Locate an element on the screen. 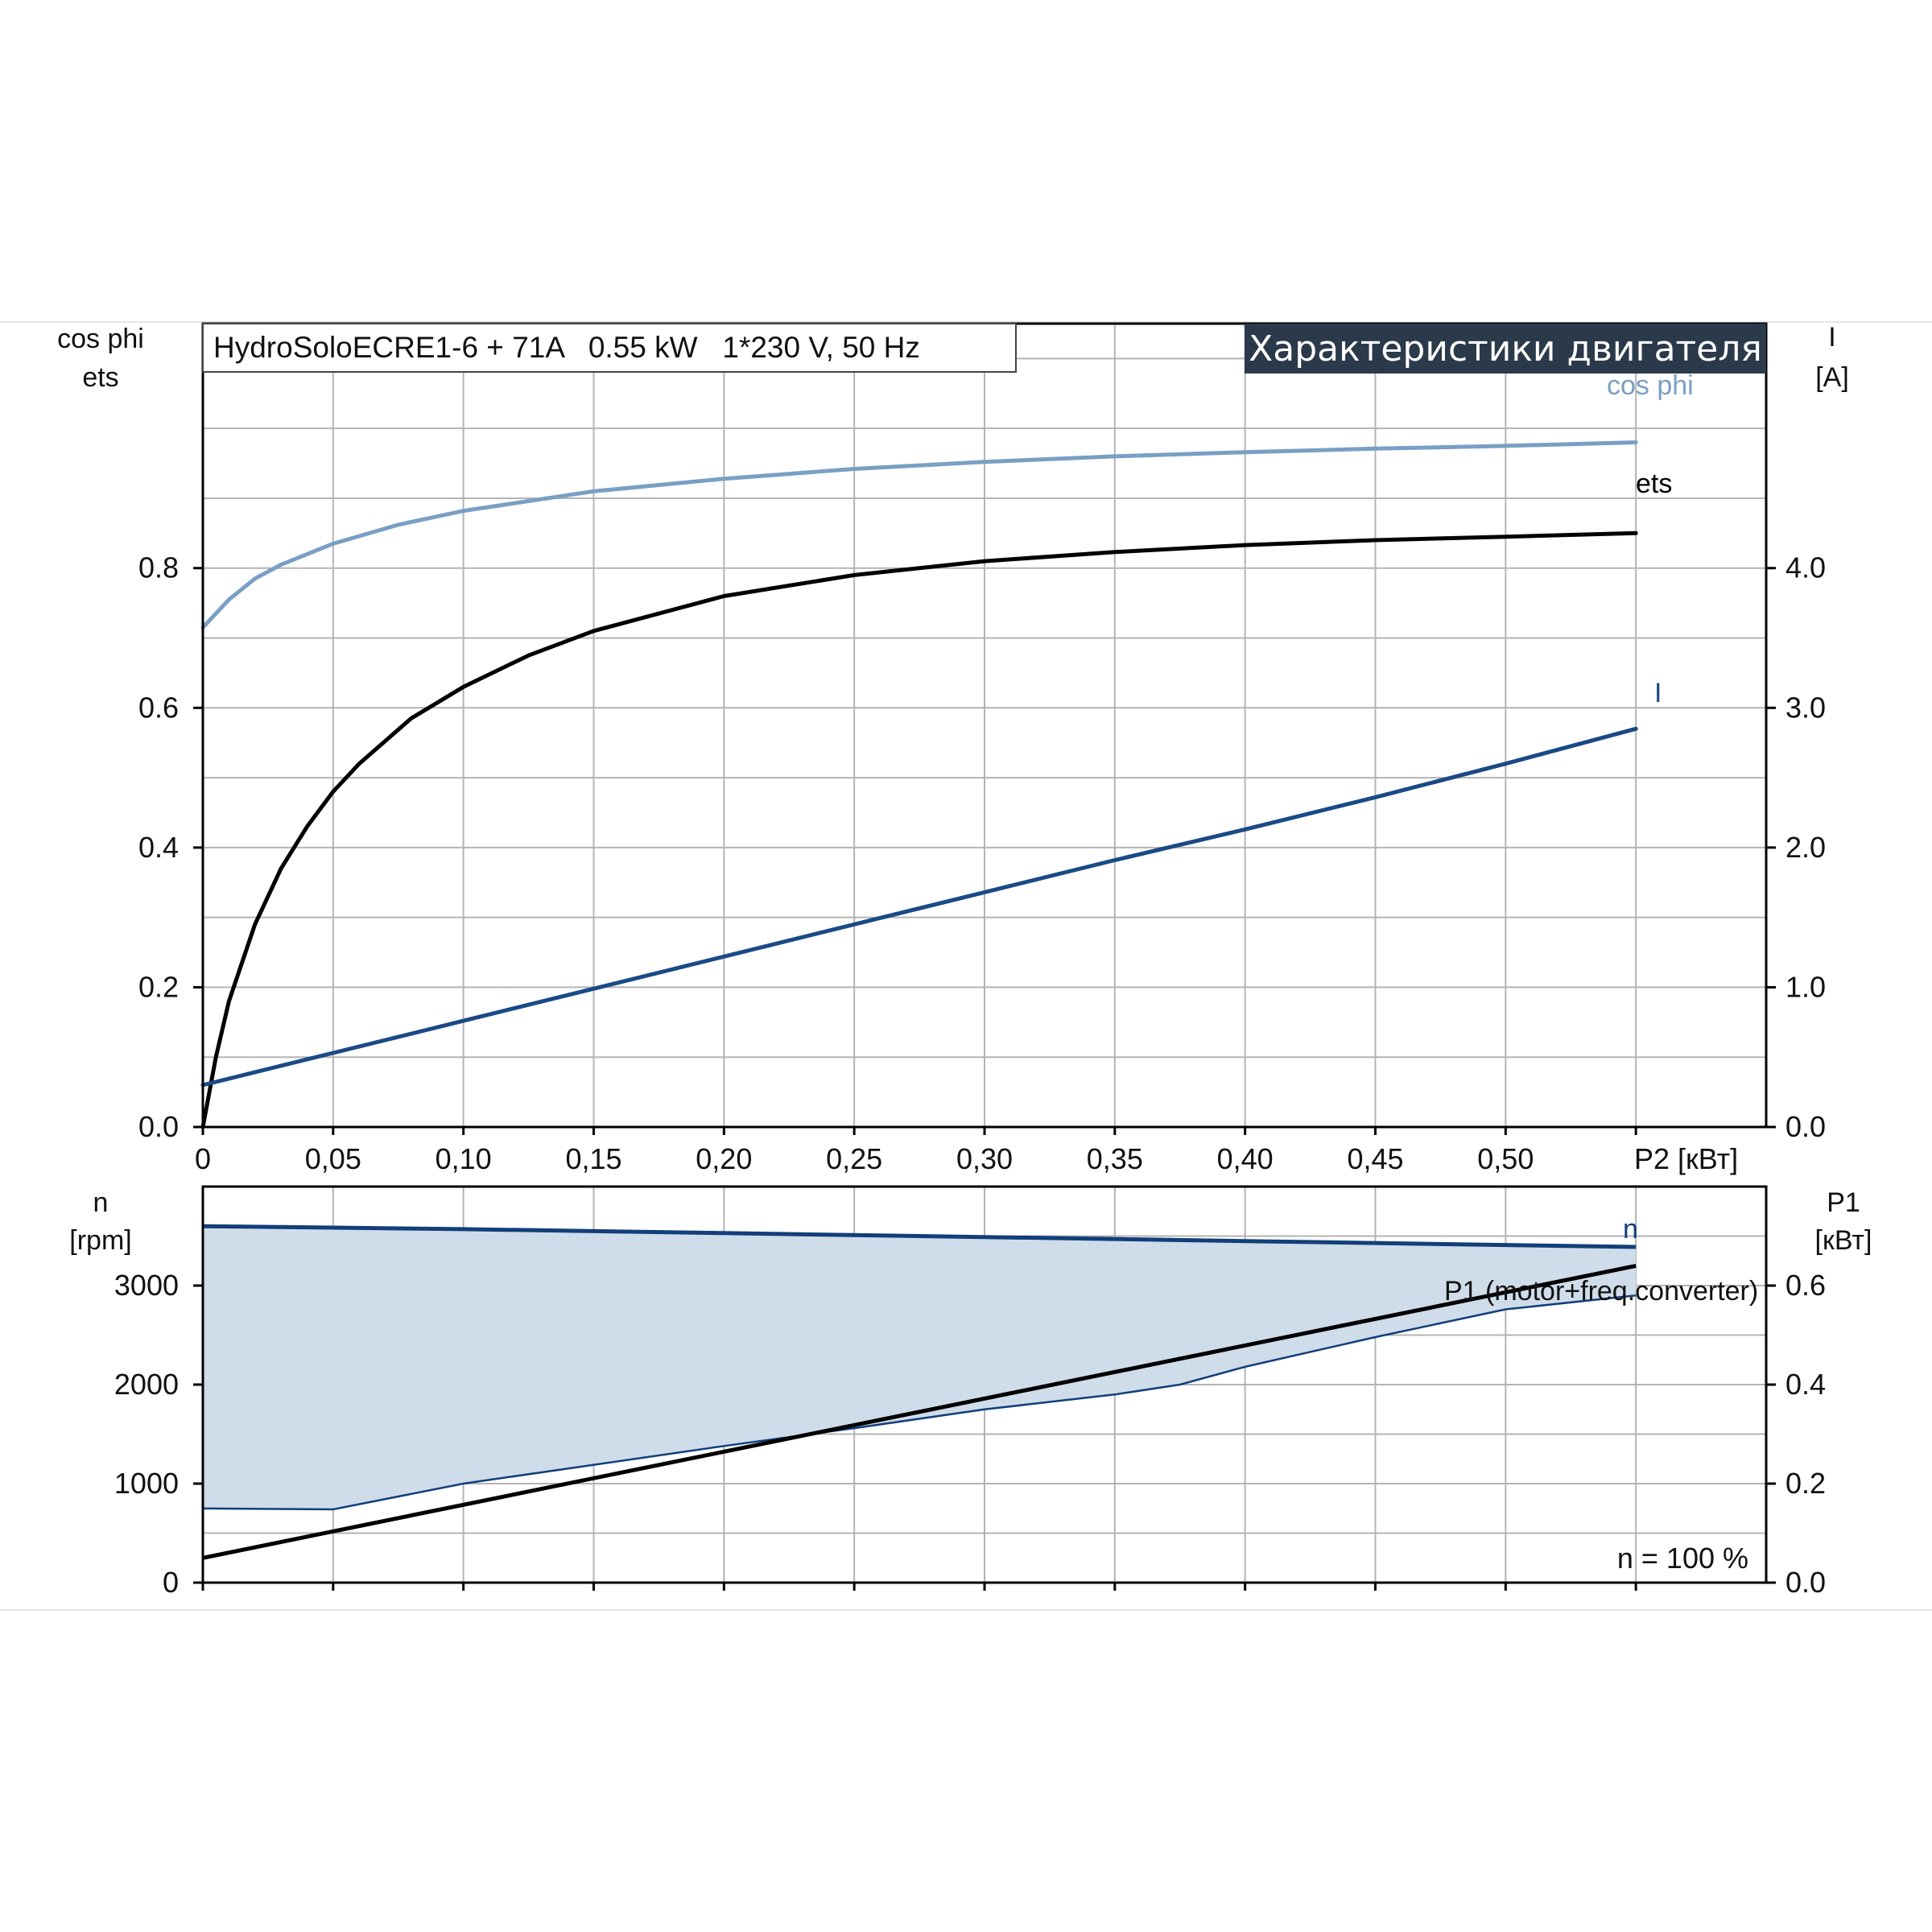 The height and width of the screenshot is (1932, 1932). right-axis-title-current: I is located at coordinates (1831, 337).